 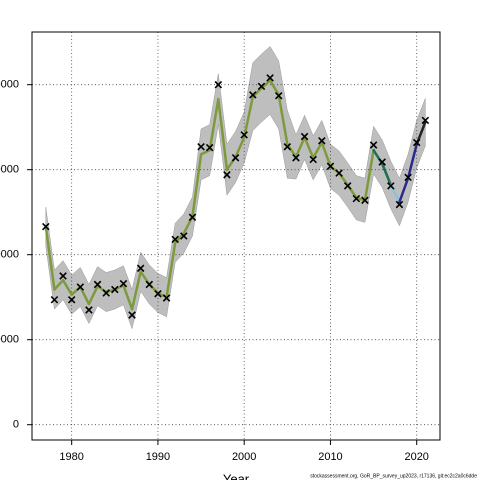 I want to click on y-tick-label: 0, so click(x=16, y=425).